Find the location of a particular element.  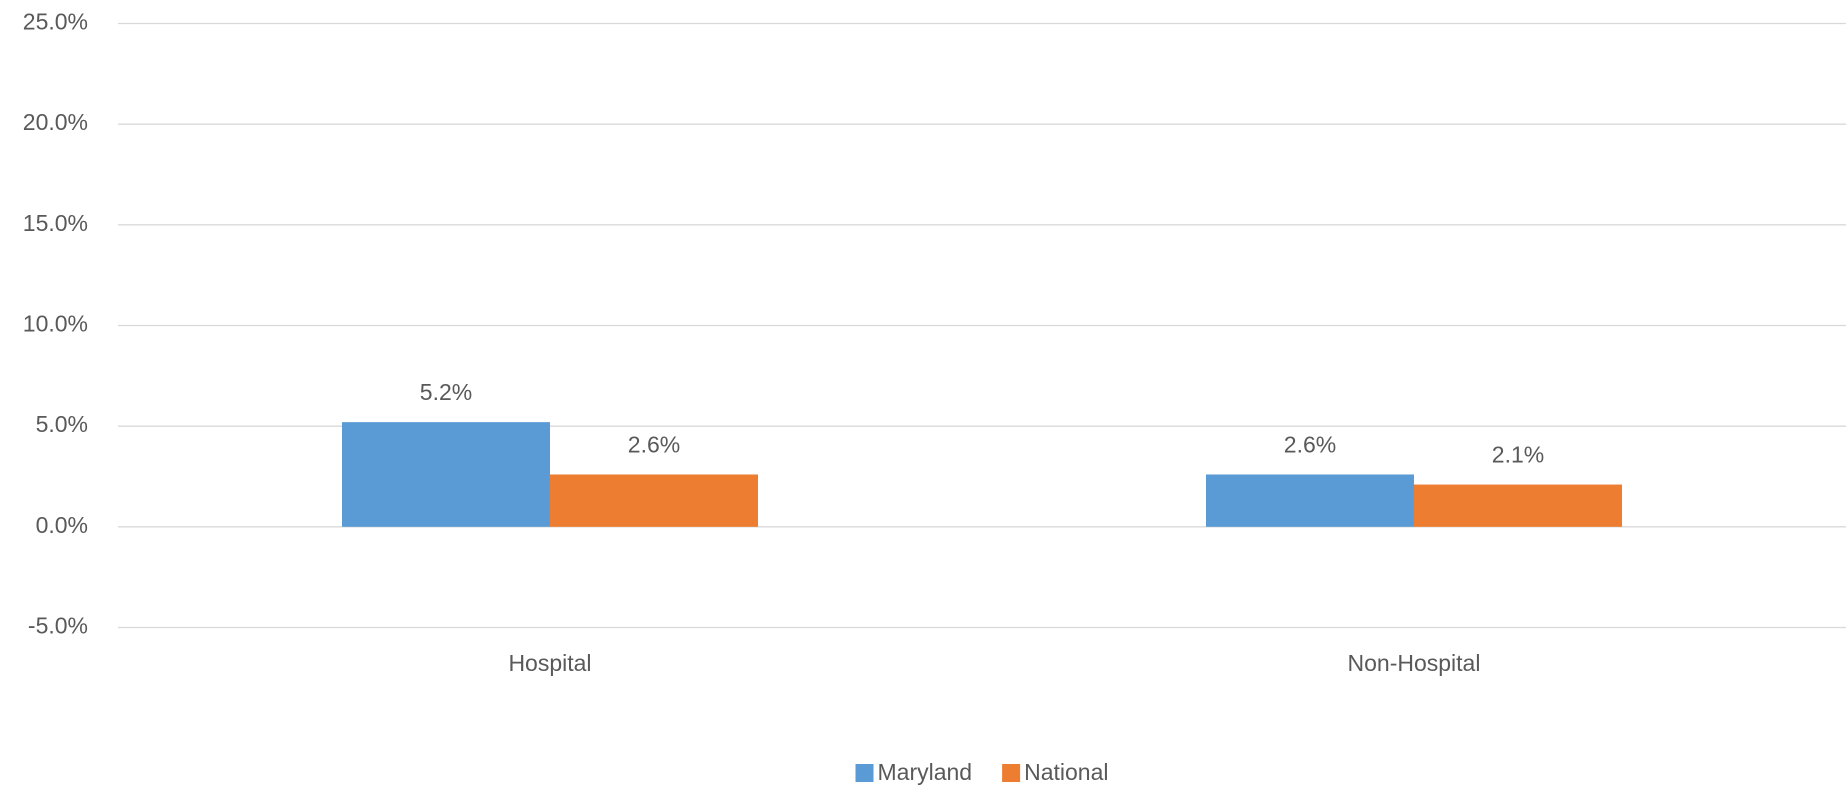

y-tick-label: 10.0% is located at coordinates (55, 324).